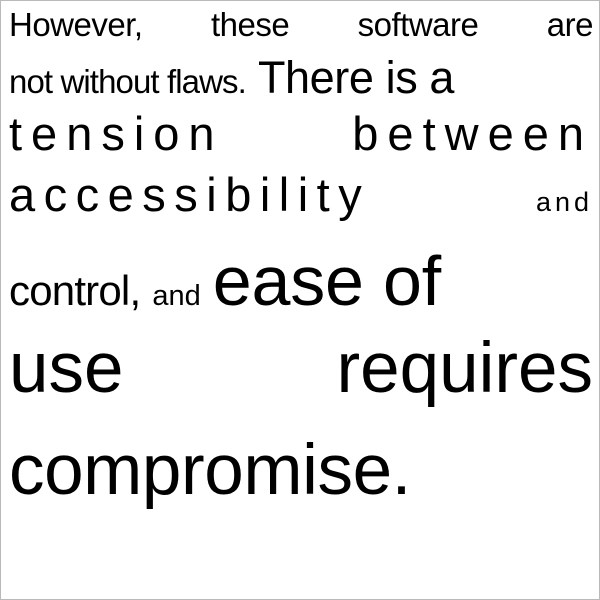  Describe the element at coordinates (75, 290) in the screenshot. I see `word: control,` at that location.